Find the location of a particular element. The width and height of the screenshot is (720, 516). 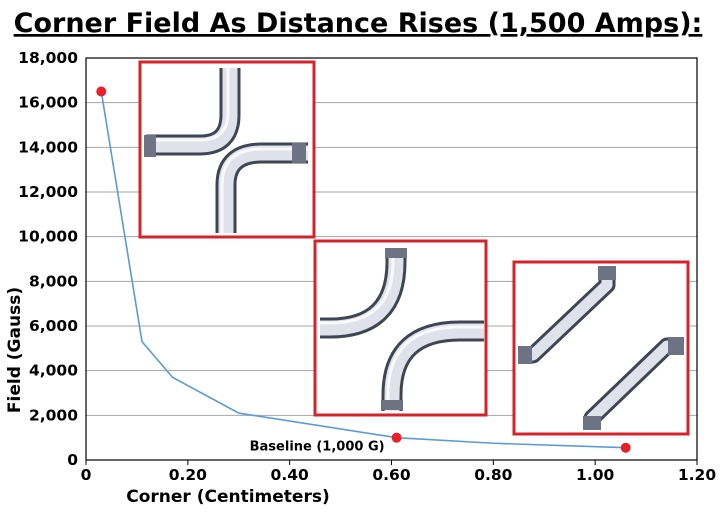

x-tick-label: 0.20 is located at coordinates (188, 475).